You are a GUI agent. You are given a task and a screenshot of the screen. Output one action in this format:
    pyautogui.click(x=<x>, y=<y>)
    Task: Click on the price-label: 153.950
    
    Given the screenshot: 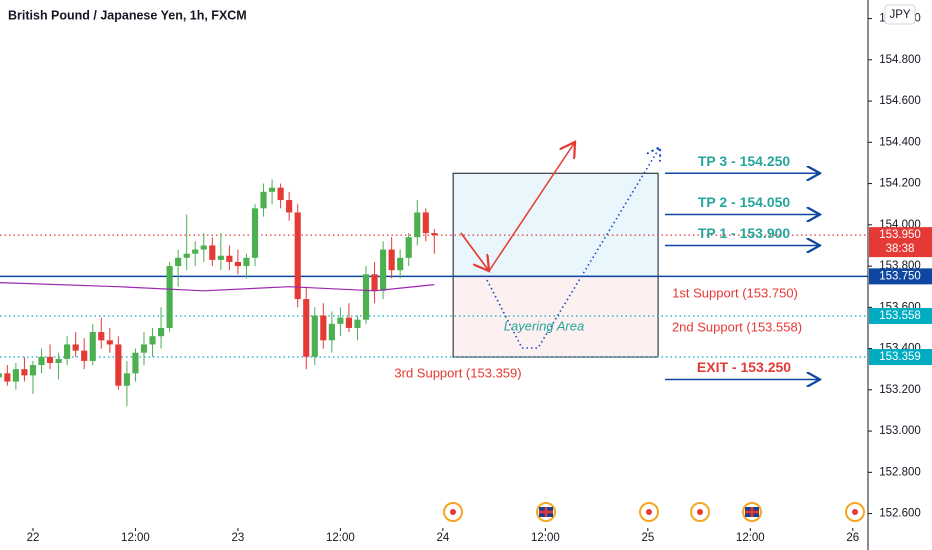 What is the action you would take?
    pyautogui.click(x=900, y=235)
    